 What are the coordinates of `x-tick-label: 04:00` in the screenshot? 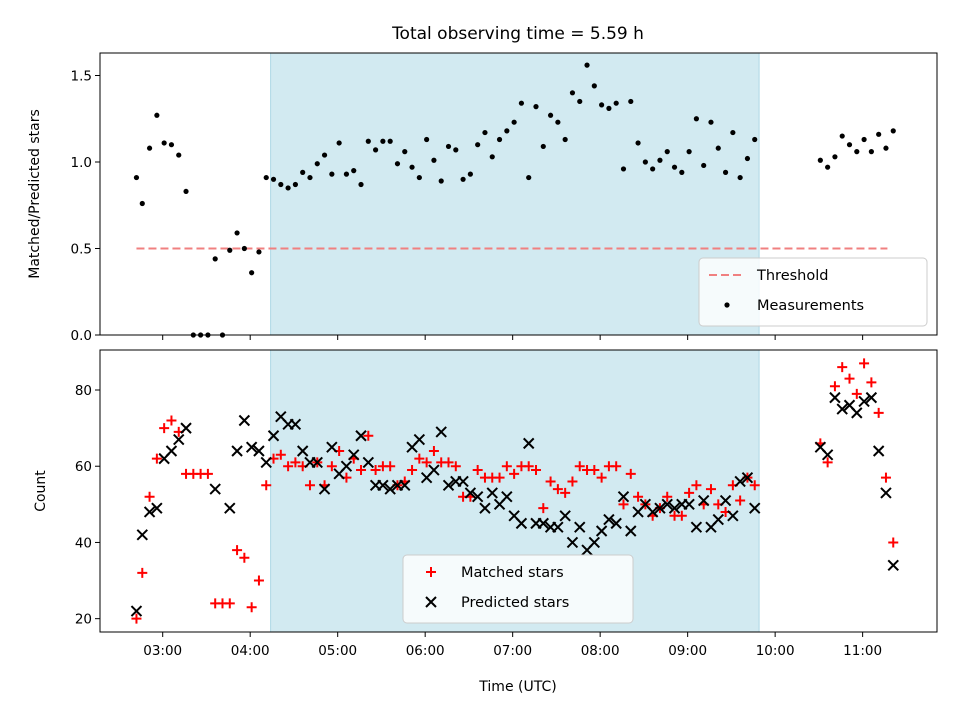 It's located at (250, 651).